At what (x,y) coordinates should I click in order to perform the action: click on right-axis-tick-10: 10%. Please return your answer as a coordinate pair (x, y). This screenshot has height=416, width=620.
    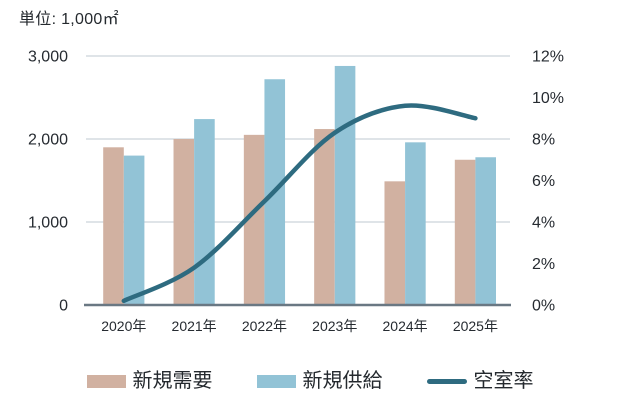
    Looking at the image, I should click on (548, 98).